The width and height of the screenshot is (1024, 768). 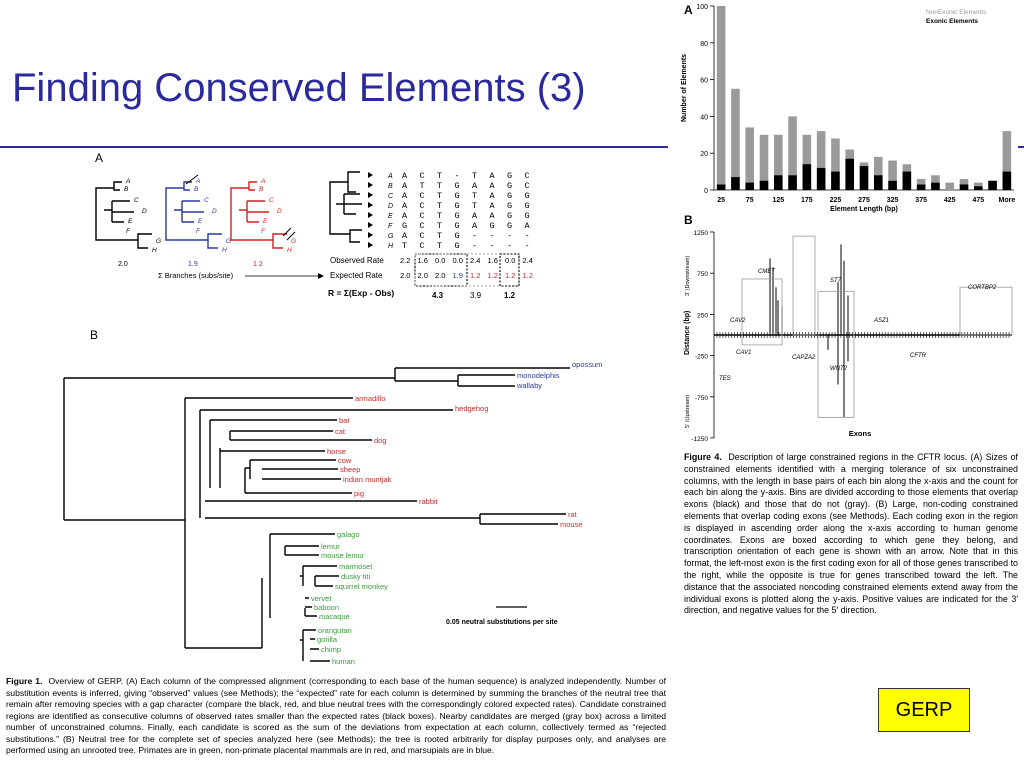 I want to click on species-label: lemur, so click(x=330, y=546).